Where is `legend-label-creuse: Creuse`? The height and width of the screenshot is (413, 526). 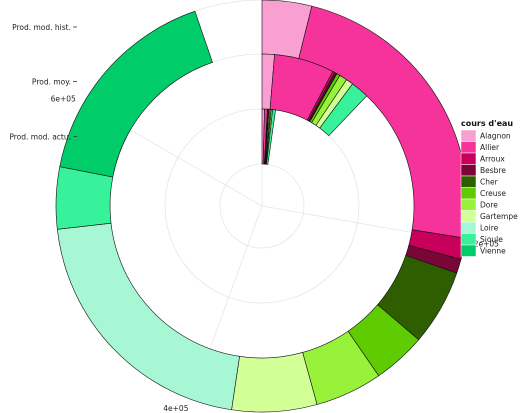 legend-label-creuse: Creuse is located at coordinates (493, 193).